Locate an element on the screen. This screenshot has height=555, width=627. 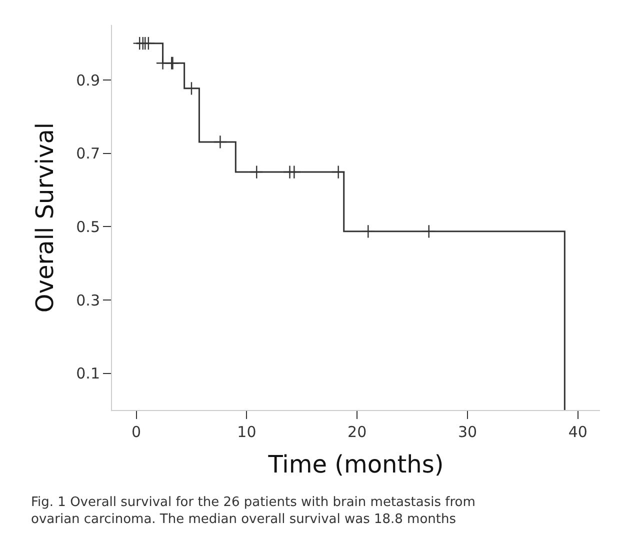
caption: Fig. 1 Overall survival for the 26 patients with brain metastasis from ovarian carcinoma. The median overall survival was 18.8 months is located at coordinates (253, 511).